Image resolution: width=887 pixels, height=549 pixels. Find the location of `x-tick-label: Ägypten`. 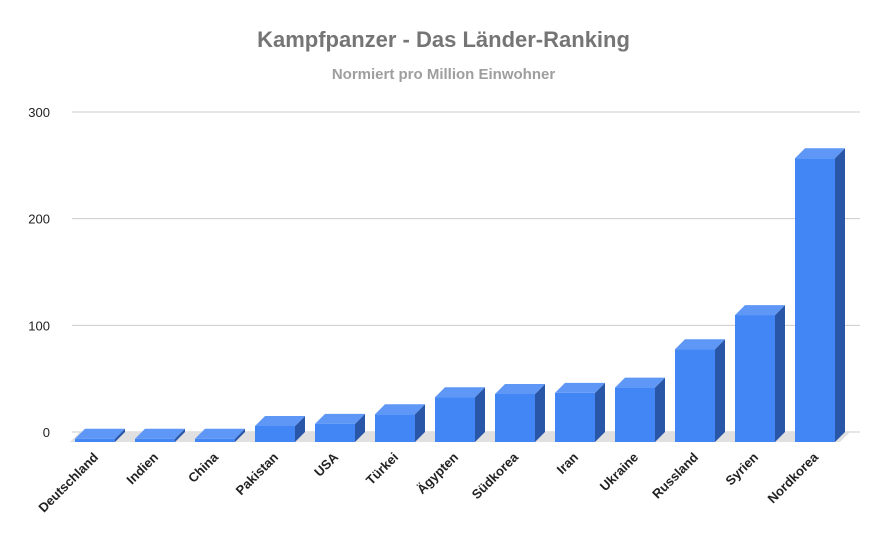

x-tick-label: Ägypten is located at coordinates (437, 472).